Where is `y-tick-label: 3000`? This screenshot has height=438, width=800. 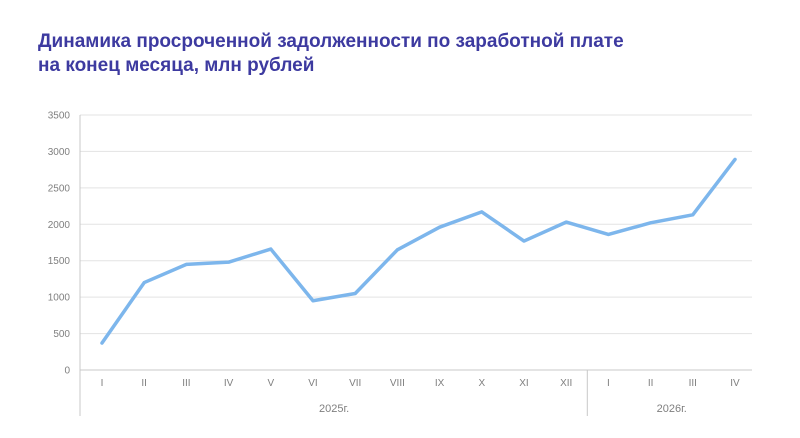
y-tick-label: 3000 is located at coordinates (59, 152).